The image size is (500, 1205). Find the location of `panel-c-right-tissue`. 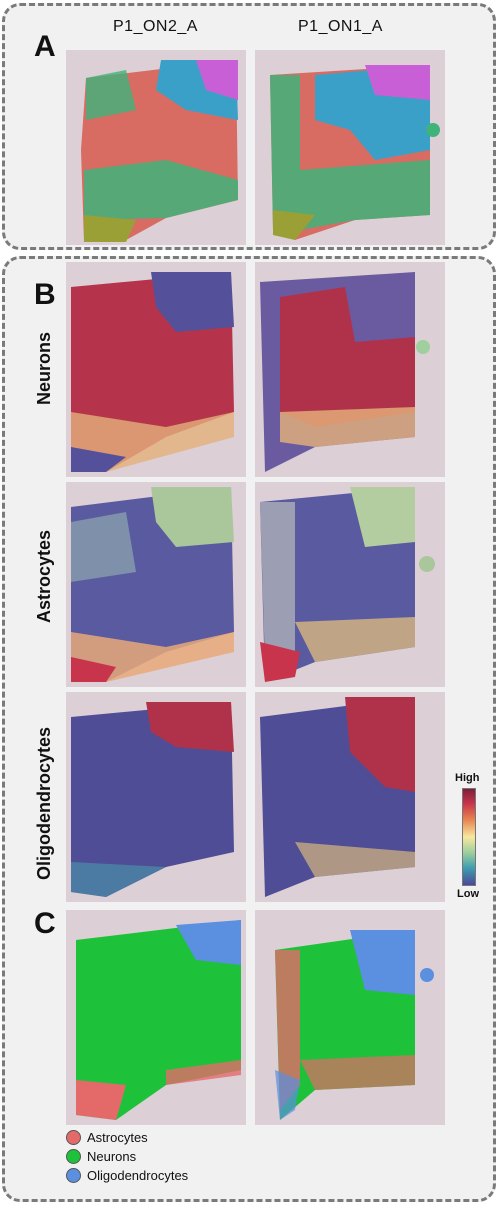

panel-c-right-tissue is located at coordinates (350, 1017).